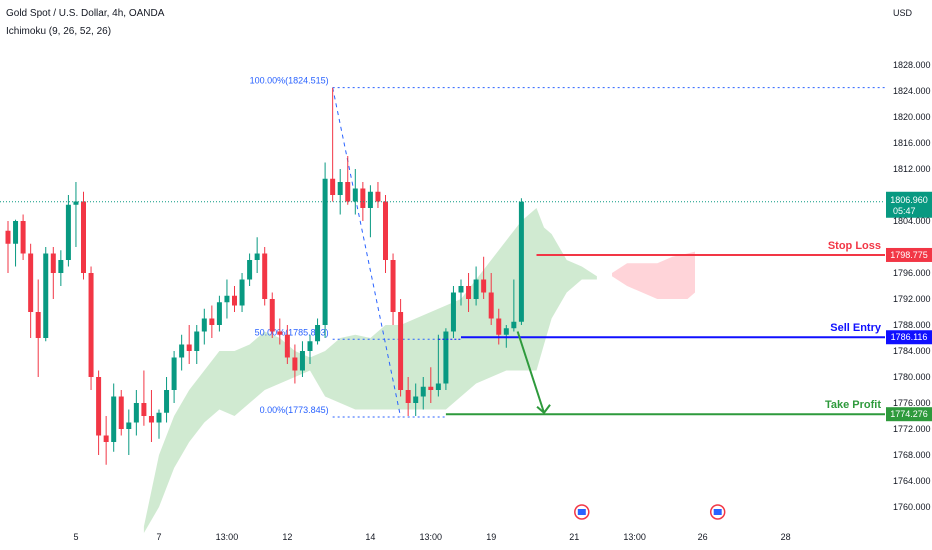 The height and width of the screenshot is (550, 932). I want to click on price-tag-text: 1774.276, so click(909, 414).